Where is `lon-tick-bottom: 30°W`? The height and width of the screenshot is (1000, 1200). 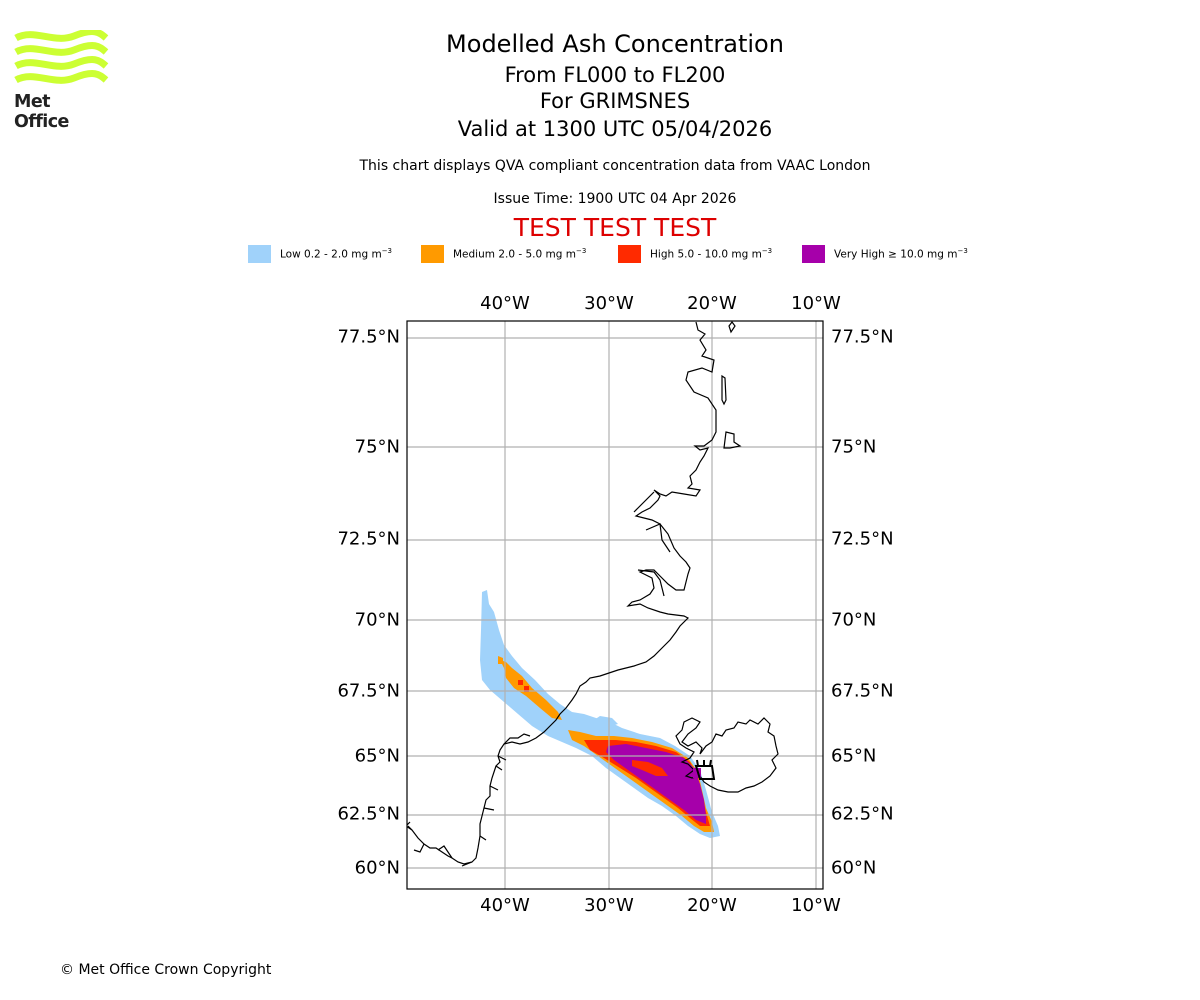 lon-tick-bottom: 30°W is located at coordinates (609, 905).